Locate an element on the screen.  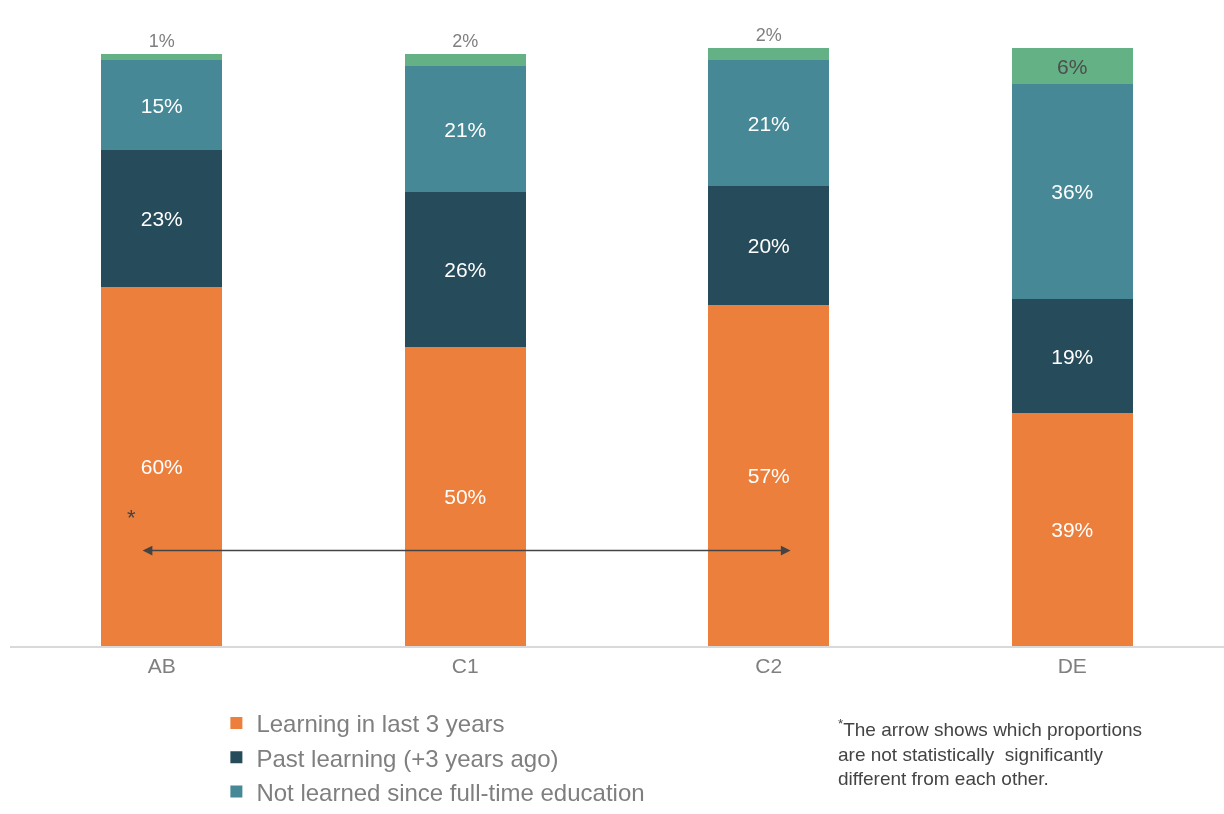
data-label: 26% is located at coordinates (465, 270).